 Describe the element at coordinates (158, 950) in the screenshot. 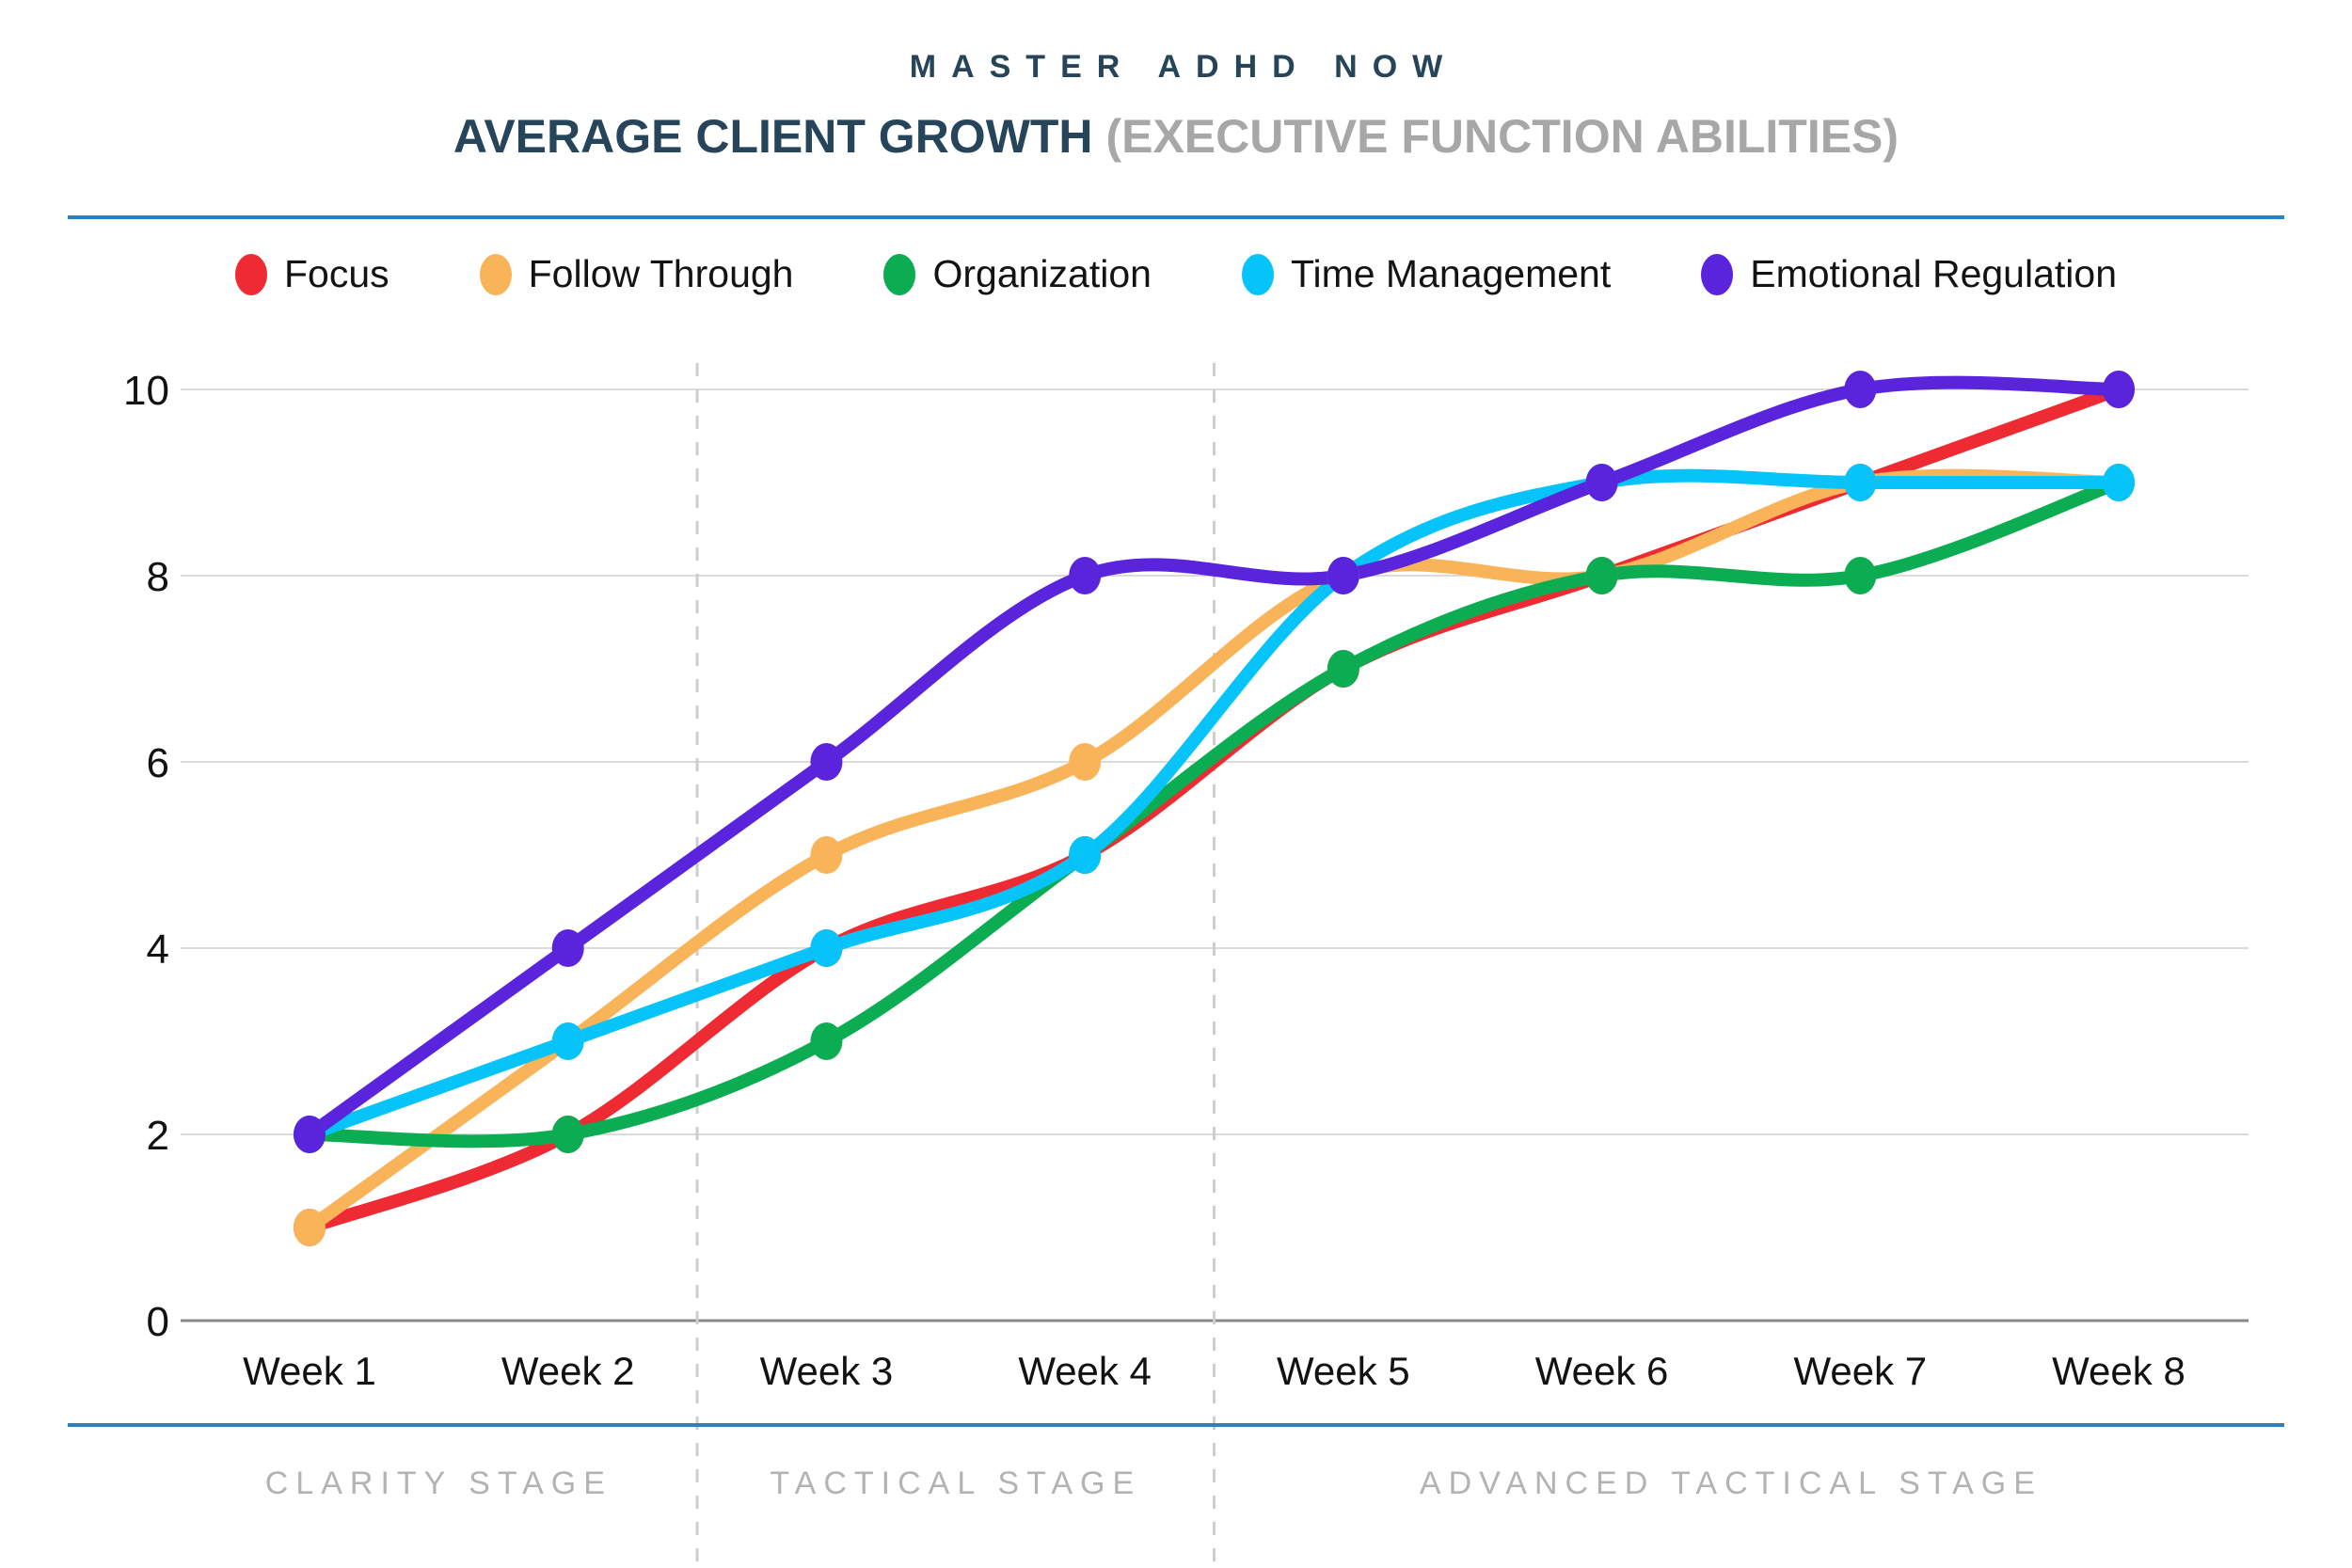

I see `y-tick-label-4: 4` at that location.